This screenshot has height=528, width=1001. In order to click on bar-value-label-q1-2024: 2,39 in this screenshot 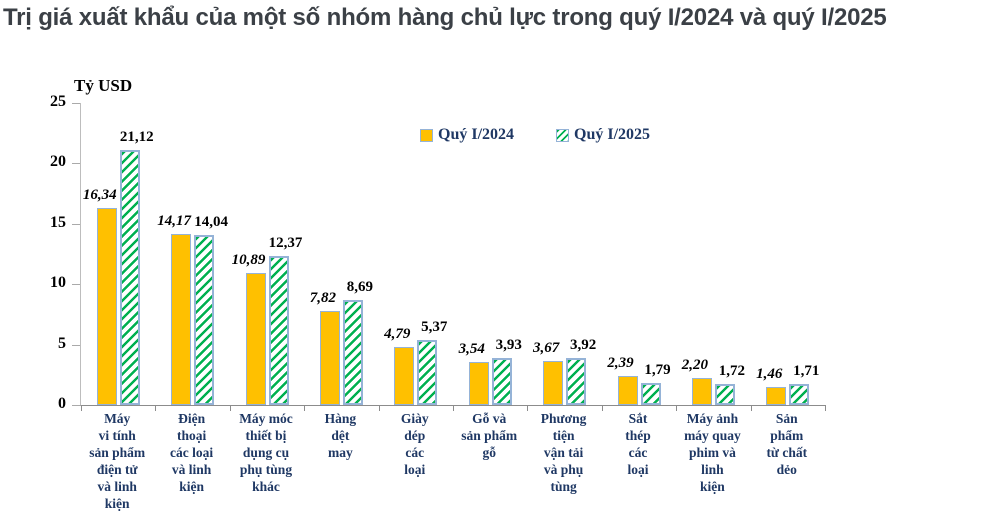, I will do `click(620, 363)`.